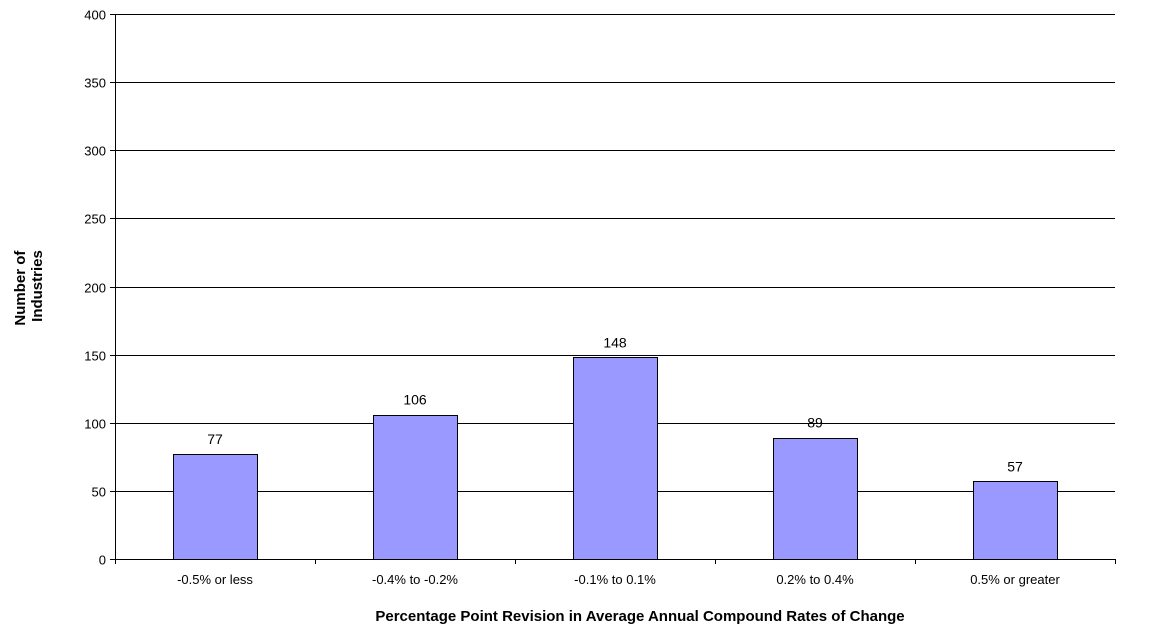 The height and width of the screenshot is (631, 1155). I want to click on data-label: 106, so click(415, 400).